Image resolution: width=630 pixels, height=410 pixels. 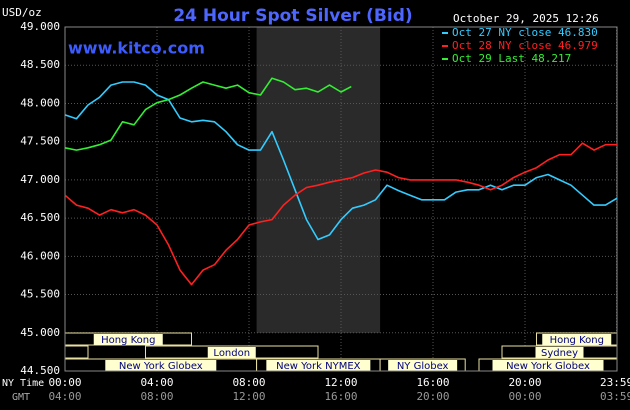 I want to click on y-tick-label: 44.500, so click(x=40, y=370).